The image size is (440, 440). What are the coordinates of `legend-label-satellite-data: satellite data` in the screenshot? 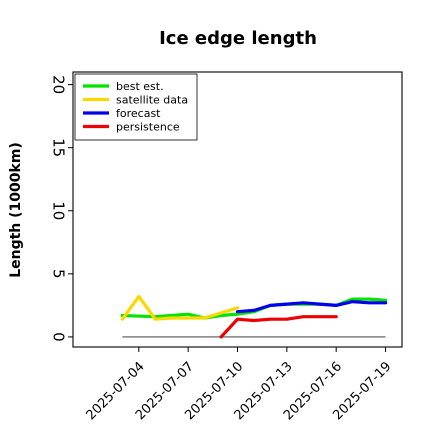 It's located at (152, 100).